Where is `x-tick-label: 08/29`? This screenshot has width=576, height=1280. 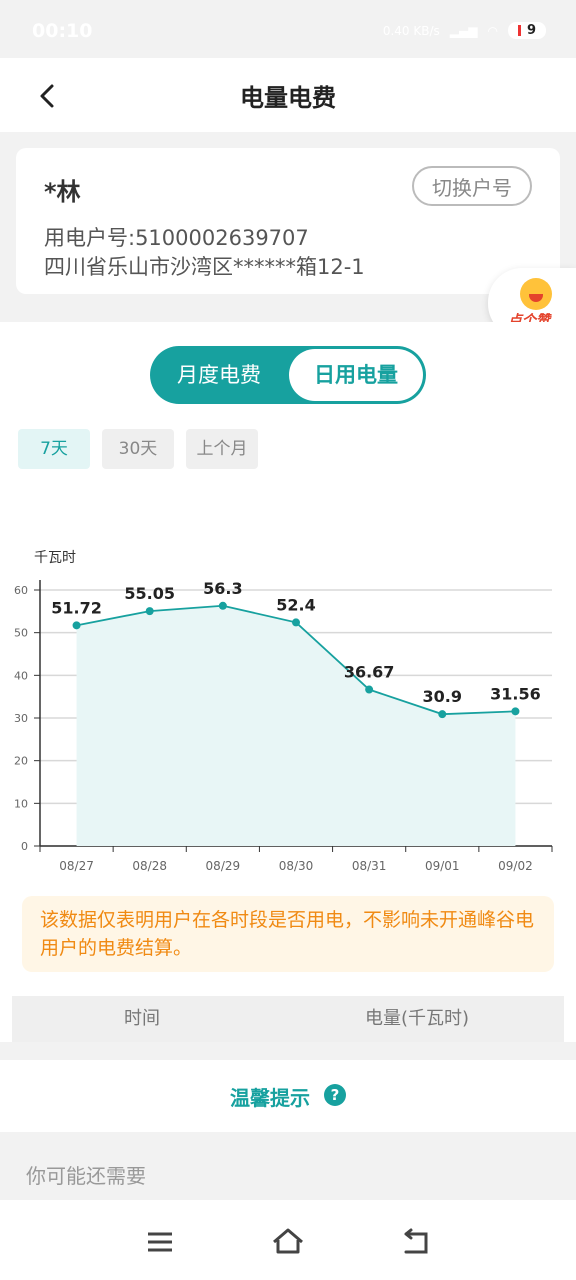 x-tick-label: 08/29 is located at coordinates (223, 866).